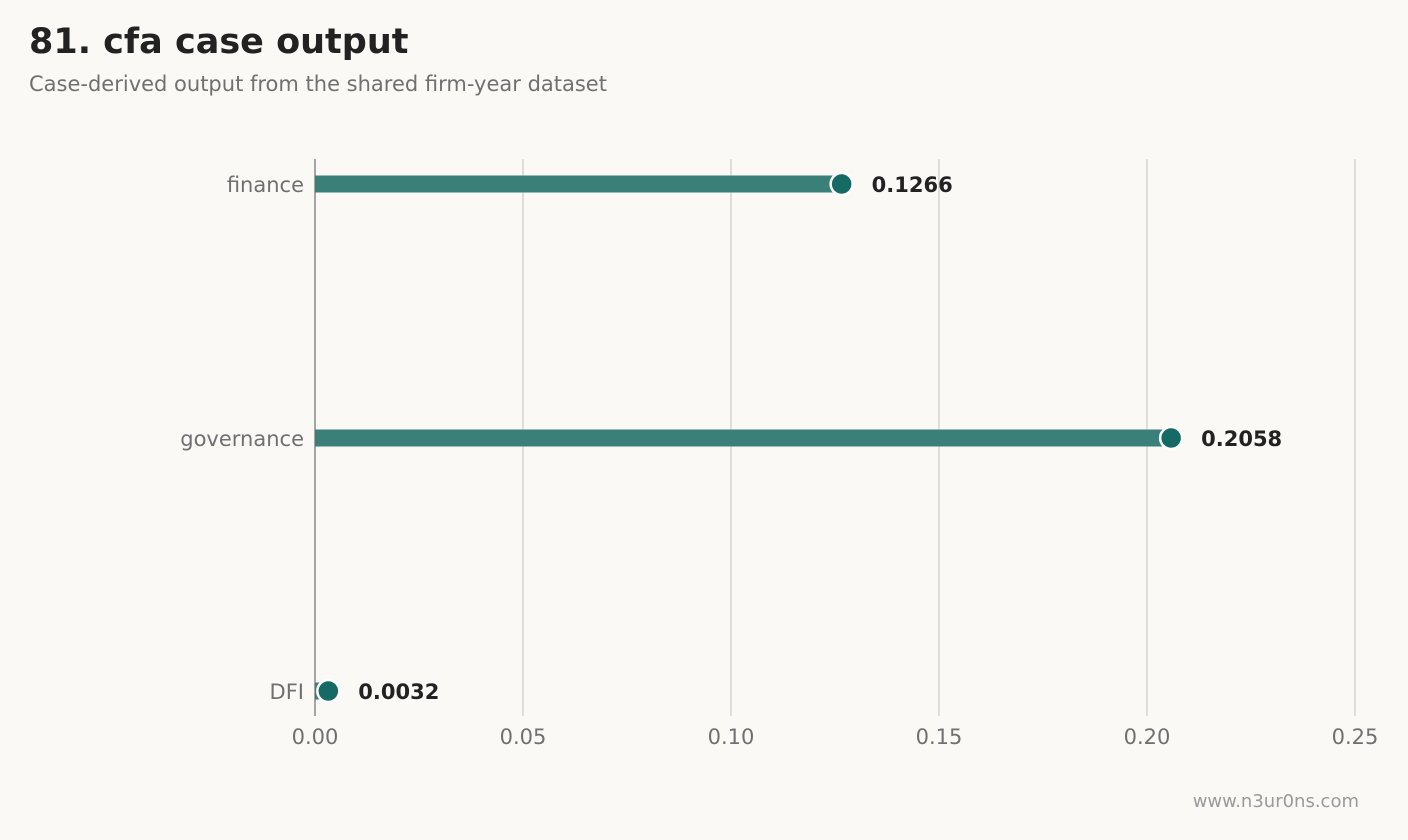 This screenshot has width=1408, height=840. I want to click on x-tick-label: 0.10, so click(731, 737).